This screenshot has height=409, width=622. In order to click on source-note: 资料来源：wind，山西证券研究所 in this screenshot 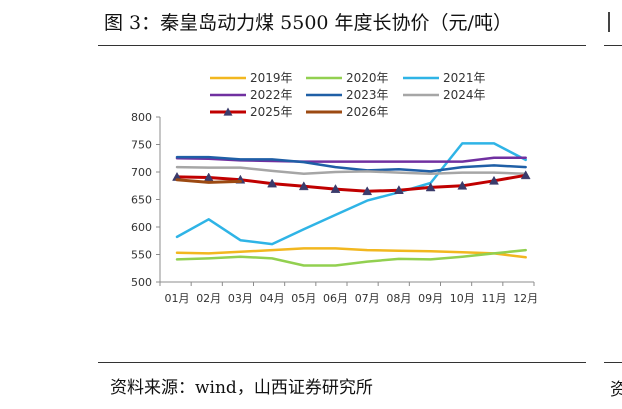, I will do `click(241, 388)`.